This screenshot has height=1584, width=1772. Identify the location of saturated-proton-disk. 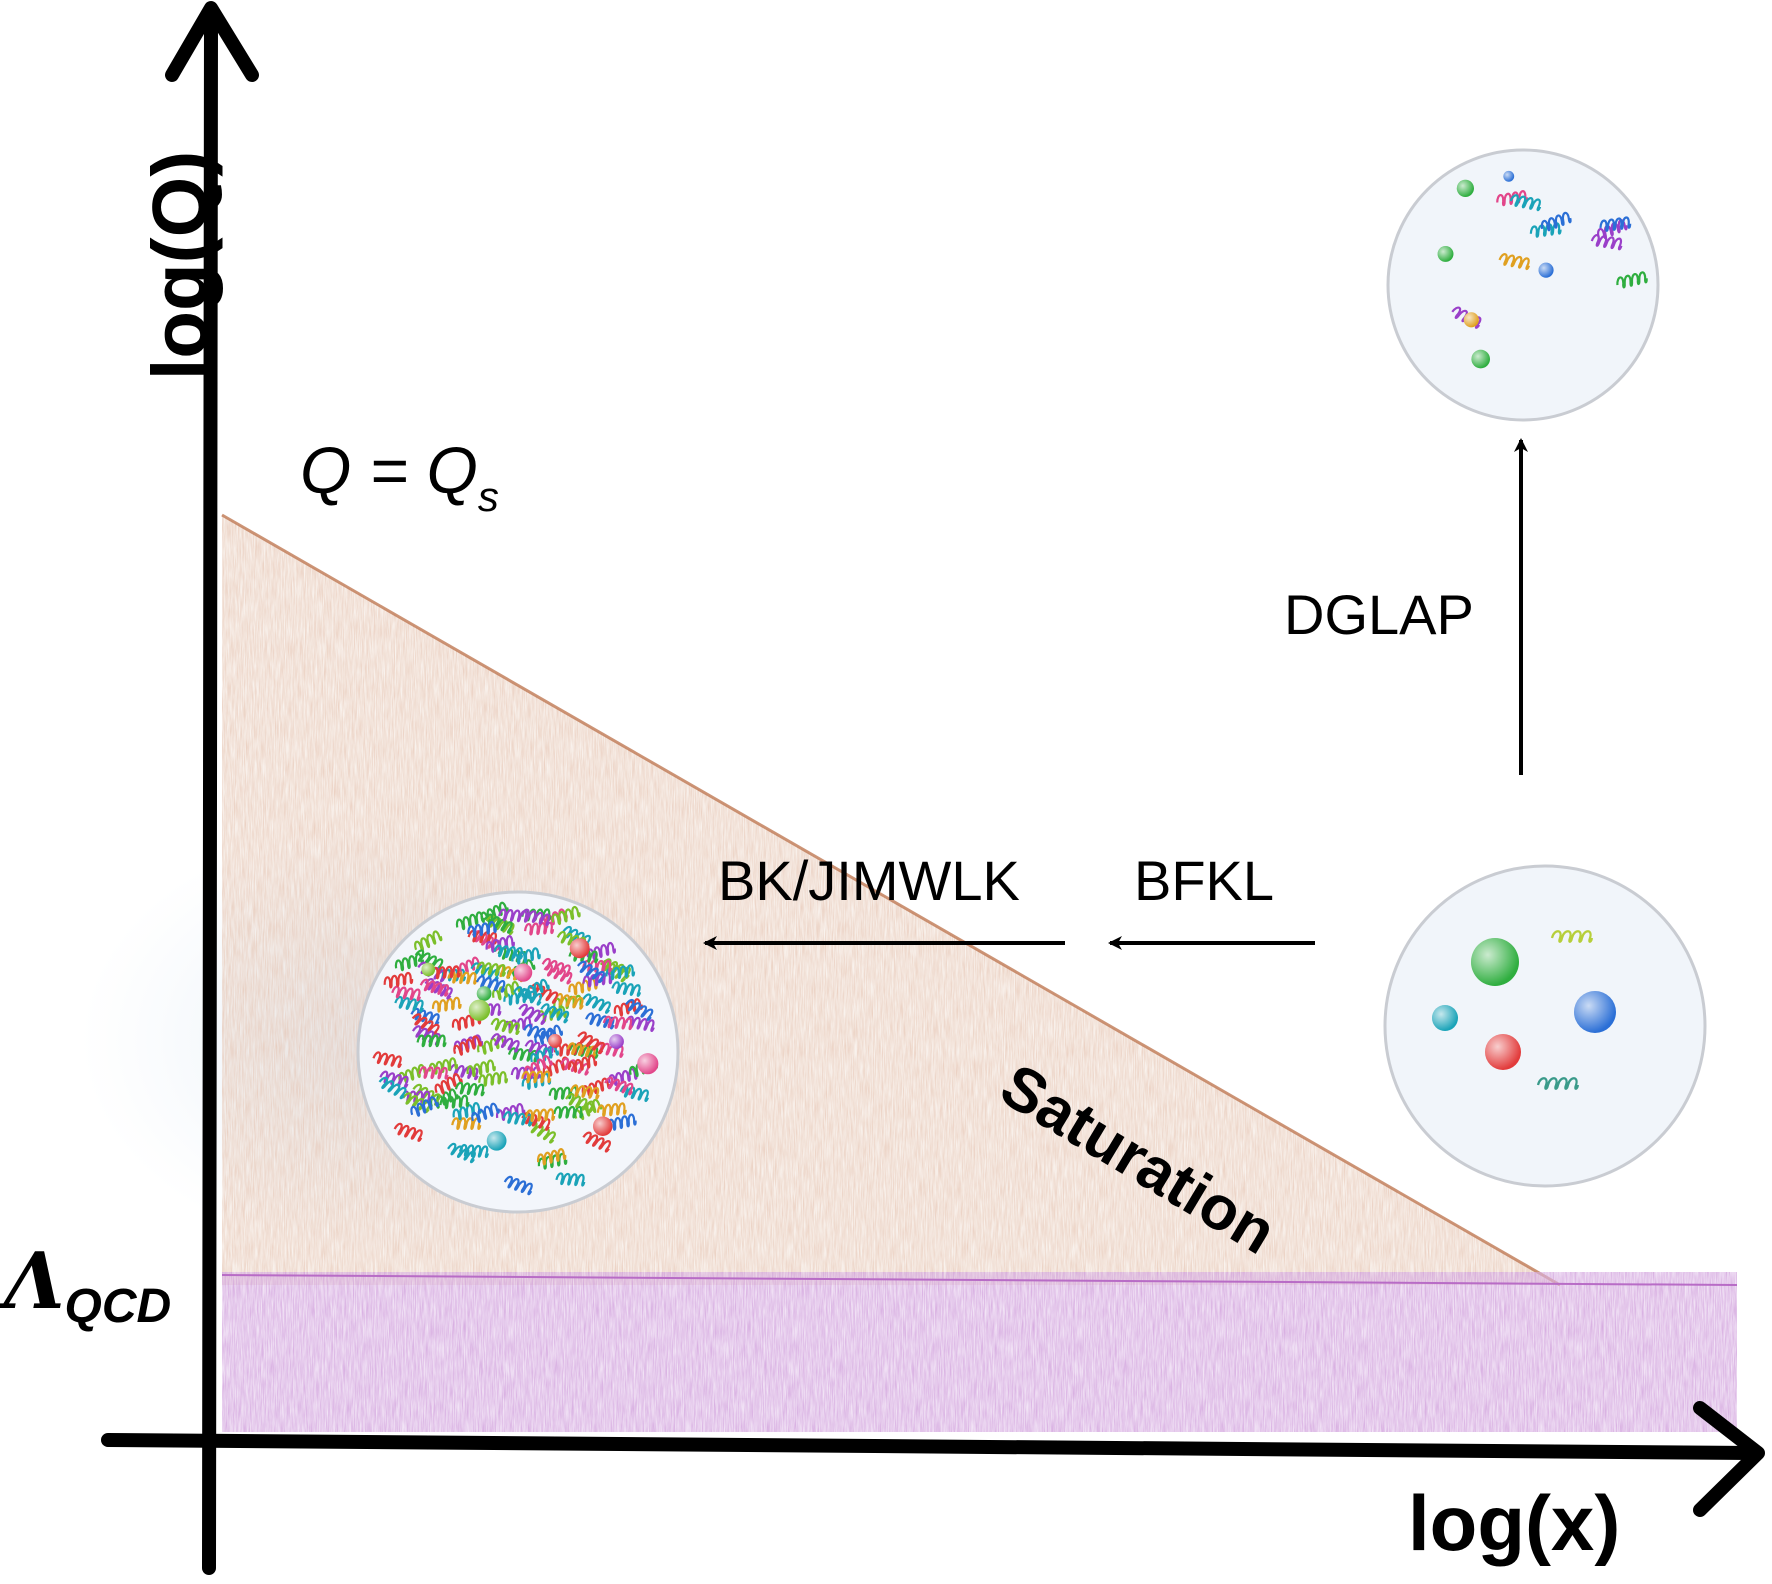
(518, 1052).